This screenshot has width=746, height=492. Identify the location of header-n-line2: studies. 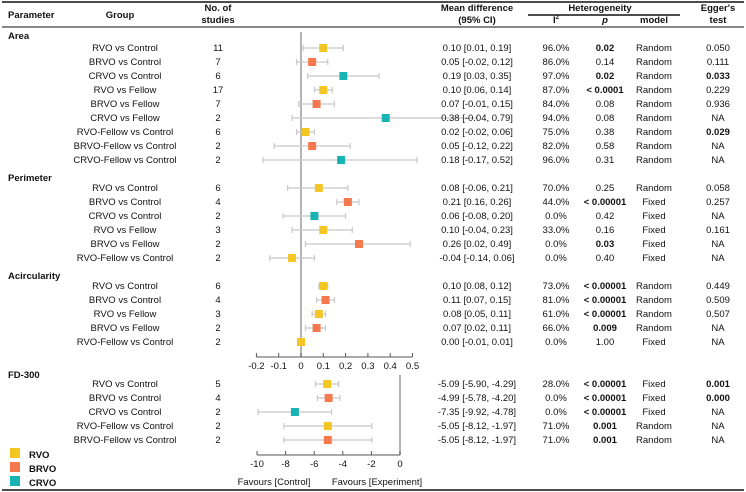
(217, 20).